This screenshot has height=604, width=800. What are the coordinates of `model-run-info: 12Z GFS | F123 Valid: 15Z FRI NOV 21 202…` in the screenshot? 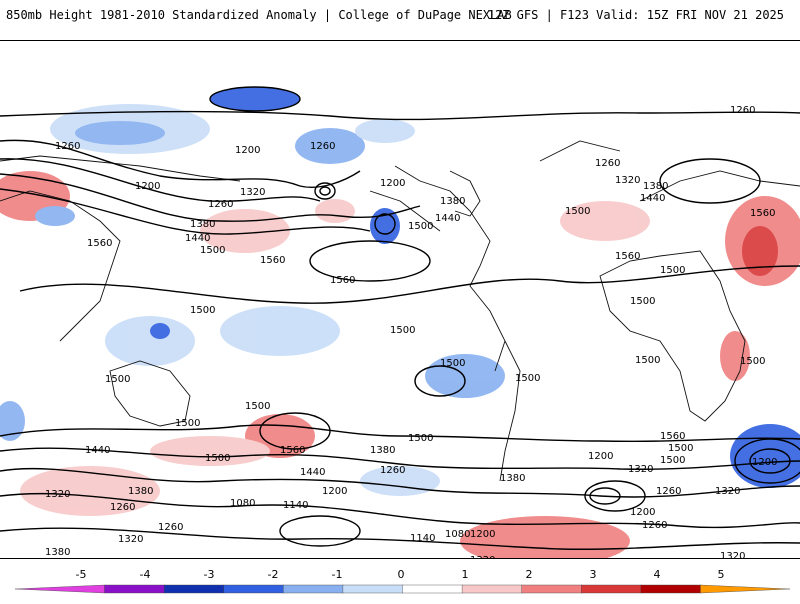 It's located at (635, 15).